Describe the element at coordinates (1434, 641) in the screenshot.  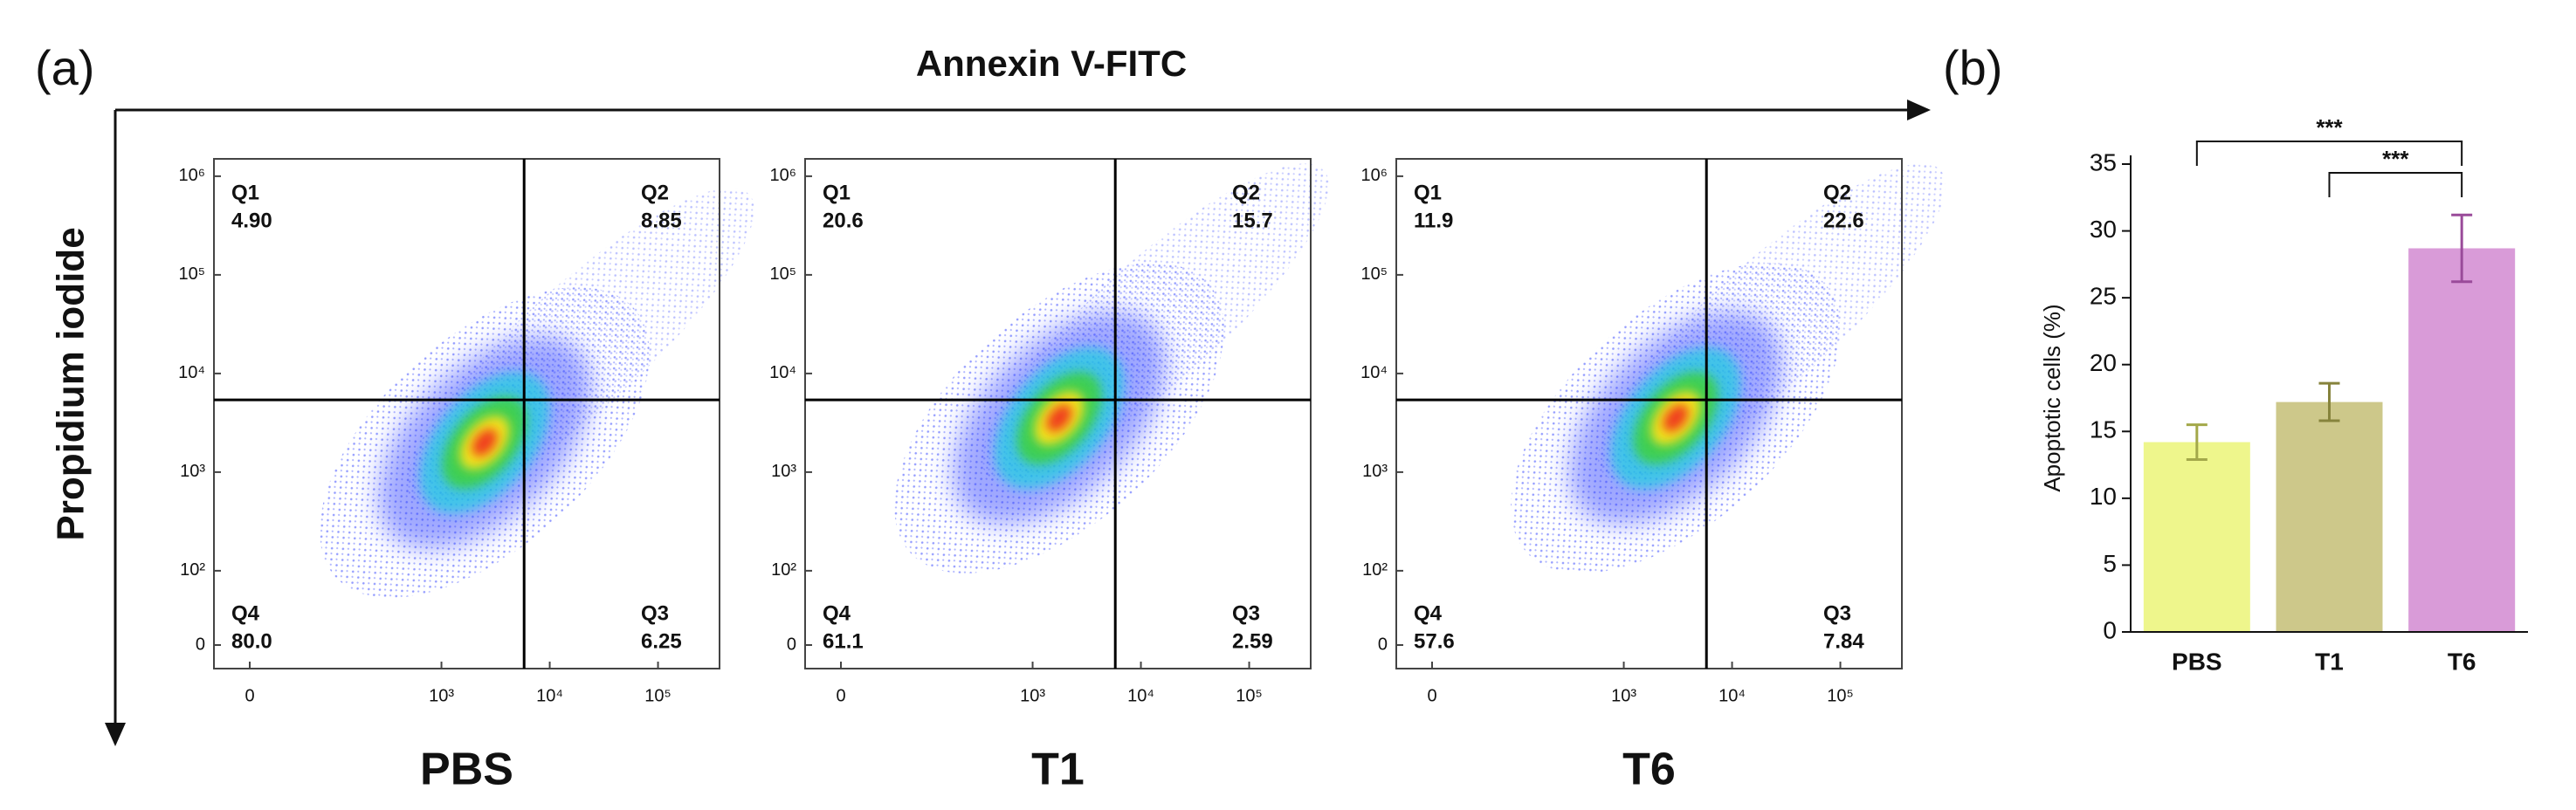
I see `quadrant-value: 57.6` at that location.